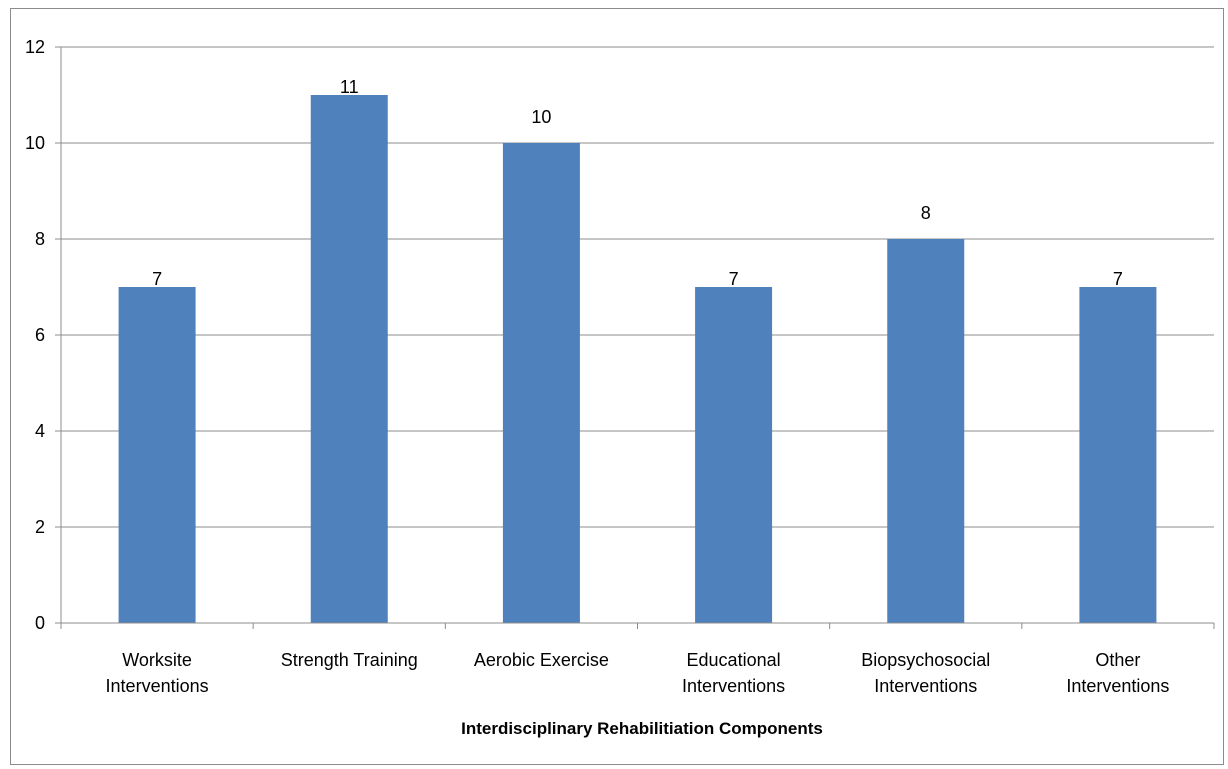 The width and height of the screenshot is (1228, 769). Describe the element at coordinates (35, 143) in the screenshot. I see `y-tick-label: 10` at that location.